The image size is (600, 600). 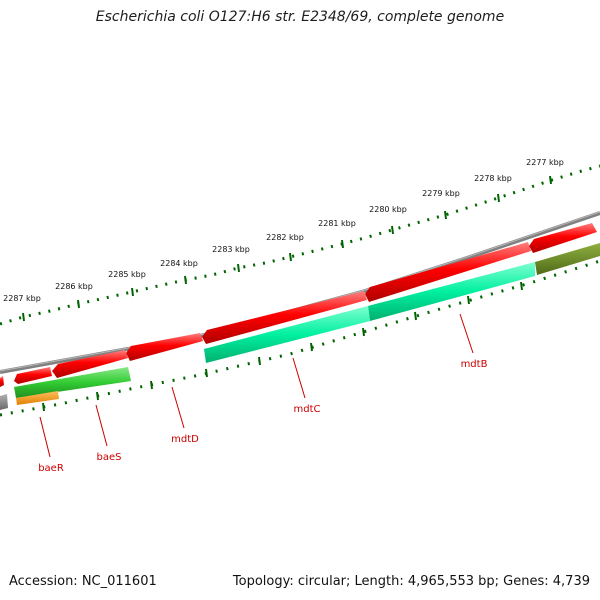 What do you see at coordinates (451, 291) in the screenshot?
I see `gene-bar-mdtB` at bounding box center [451, 291].